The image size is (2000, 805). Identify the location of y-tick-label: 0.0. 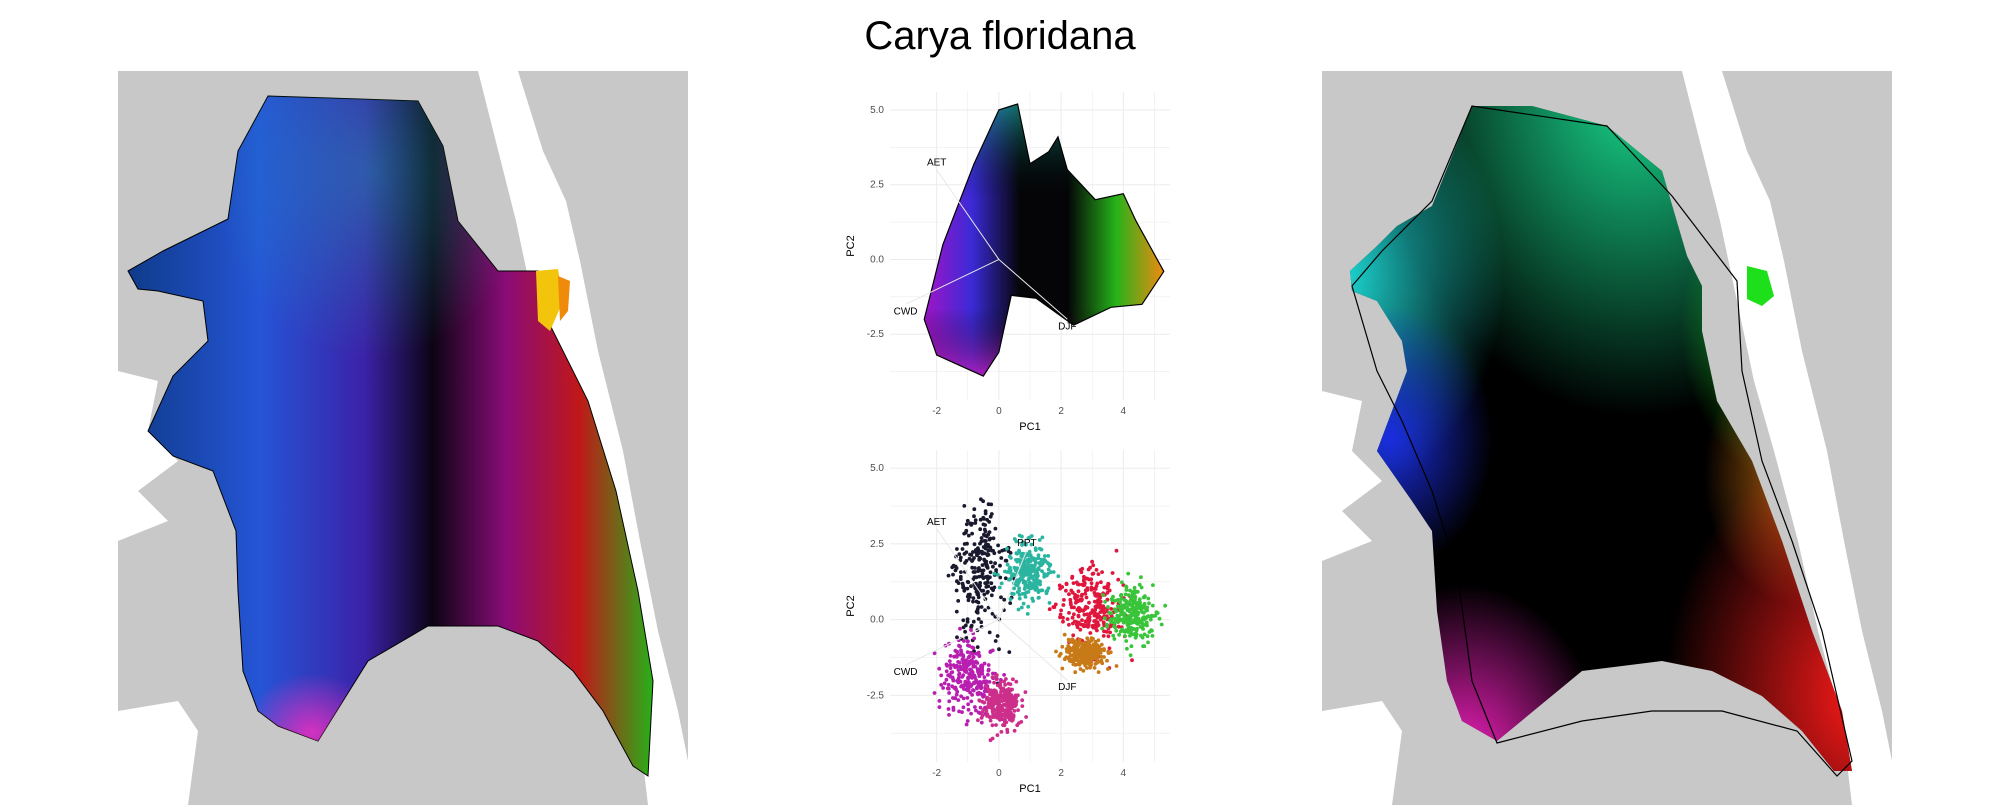
(877, 259).